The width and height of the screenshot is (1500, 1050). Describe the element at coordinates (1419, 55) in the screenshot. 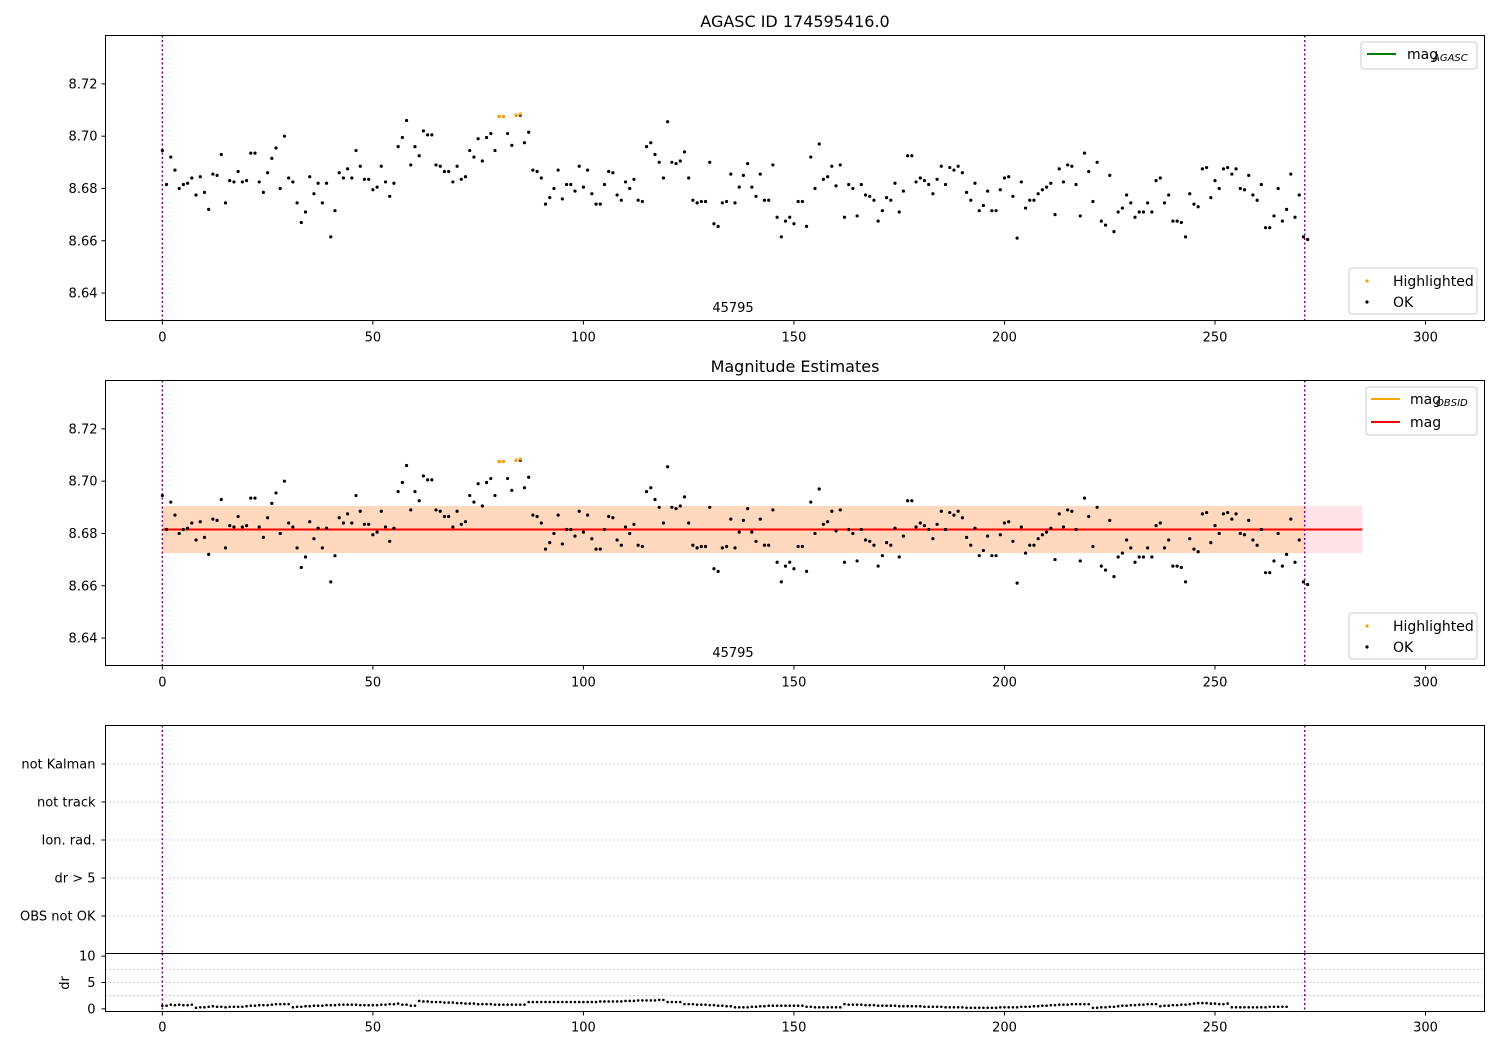

I see `legend-box` at that location.